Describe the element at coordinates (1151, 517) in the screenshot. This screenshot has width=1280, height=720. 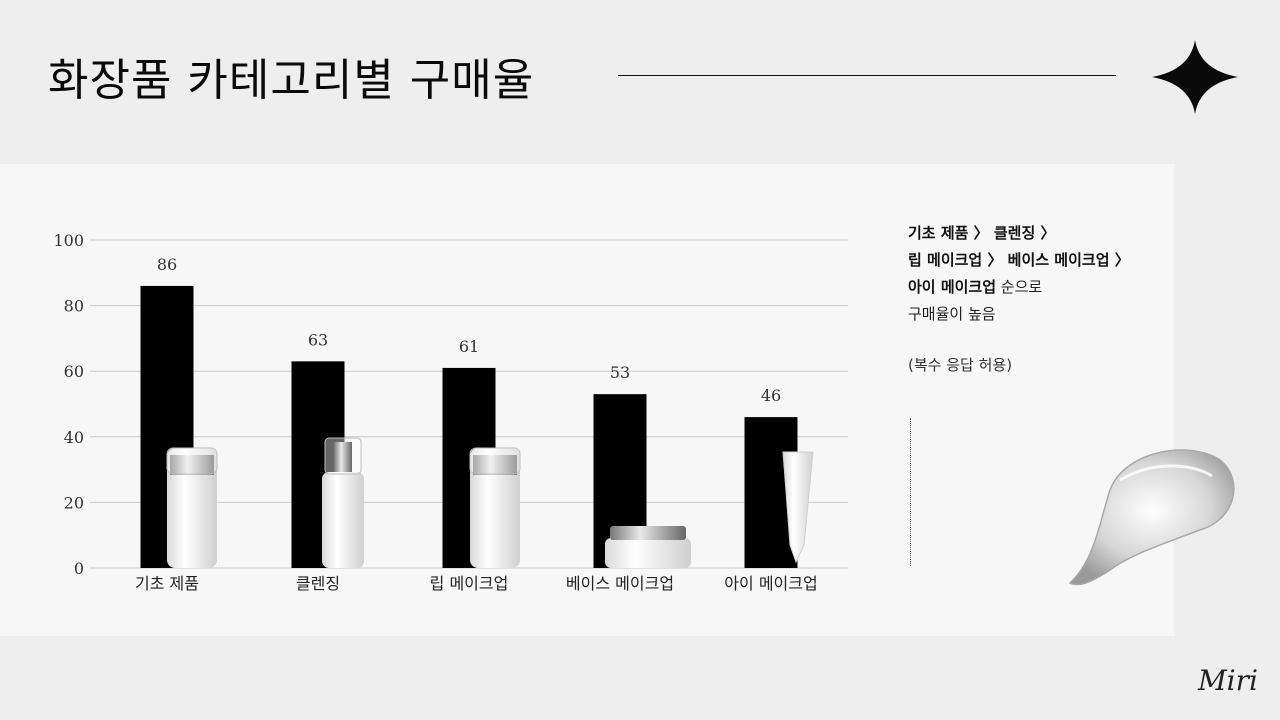
I see `gel-swatch-icon` at that location.